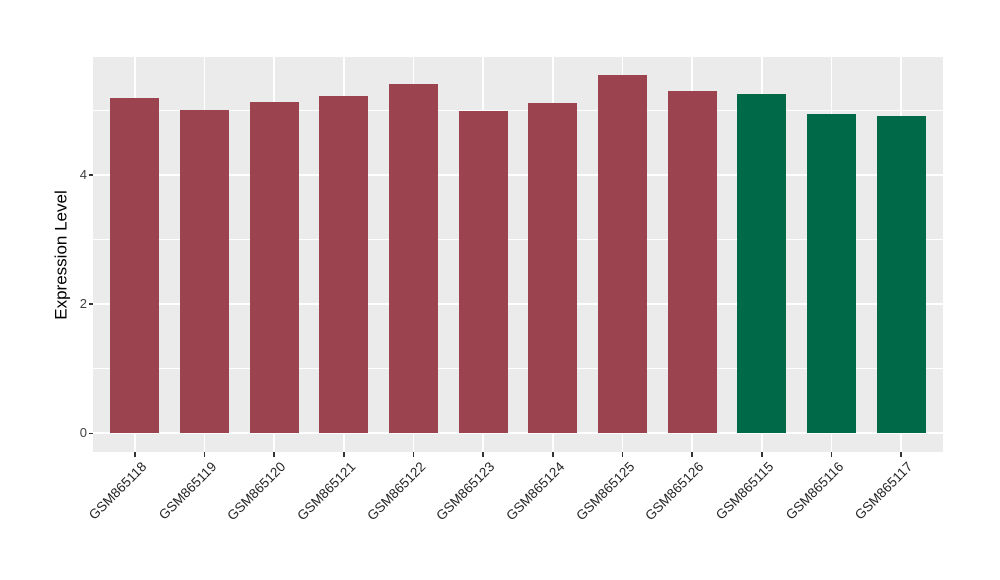  What do you see at coordinates (901, 454) in the screenshot?
I see `x-tick-mark-GSM865117` at bounding box center [901, 454].